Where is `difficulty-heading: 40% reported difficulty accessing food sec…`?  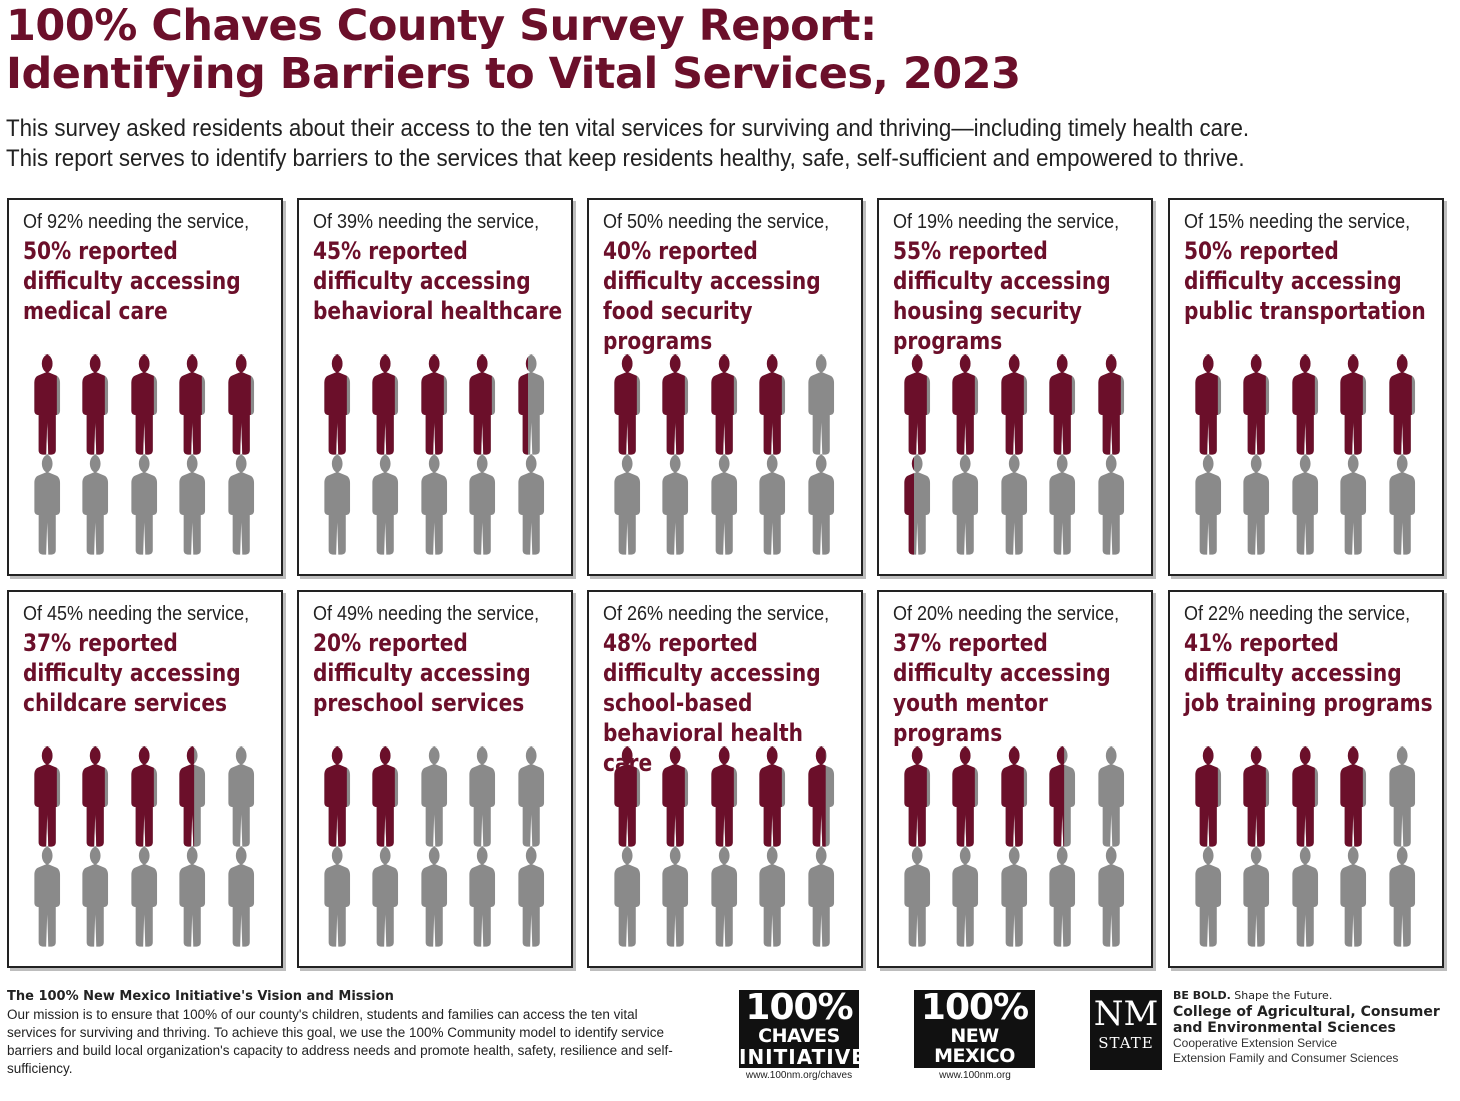
difficulty-heading: 40% reported difficulty accessing food sec… is located at coordinates (729, 296).